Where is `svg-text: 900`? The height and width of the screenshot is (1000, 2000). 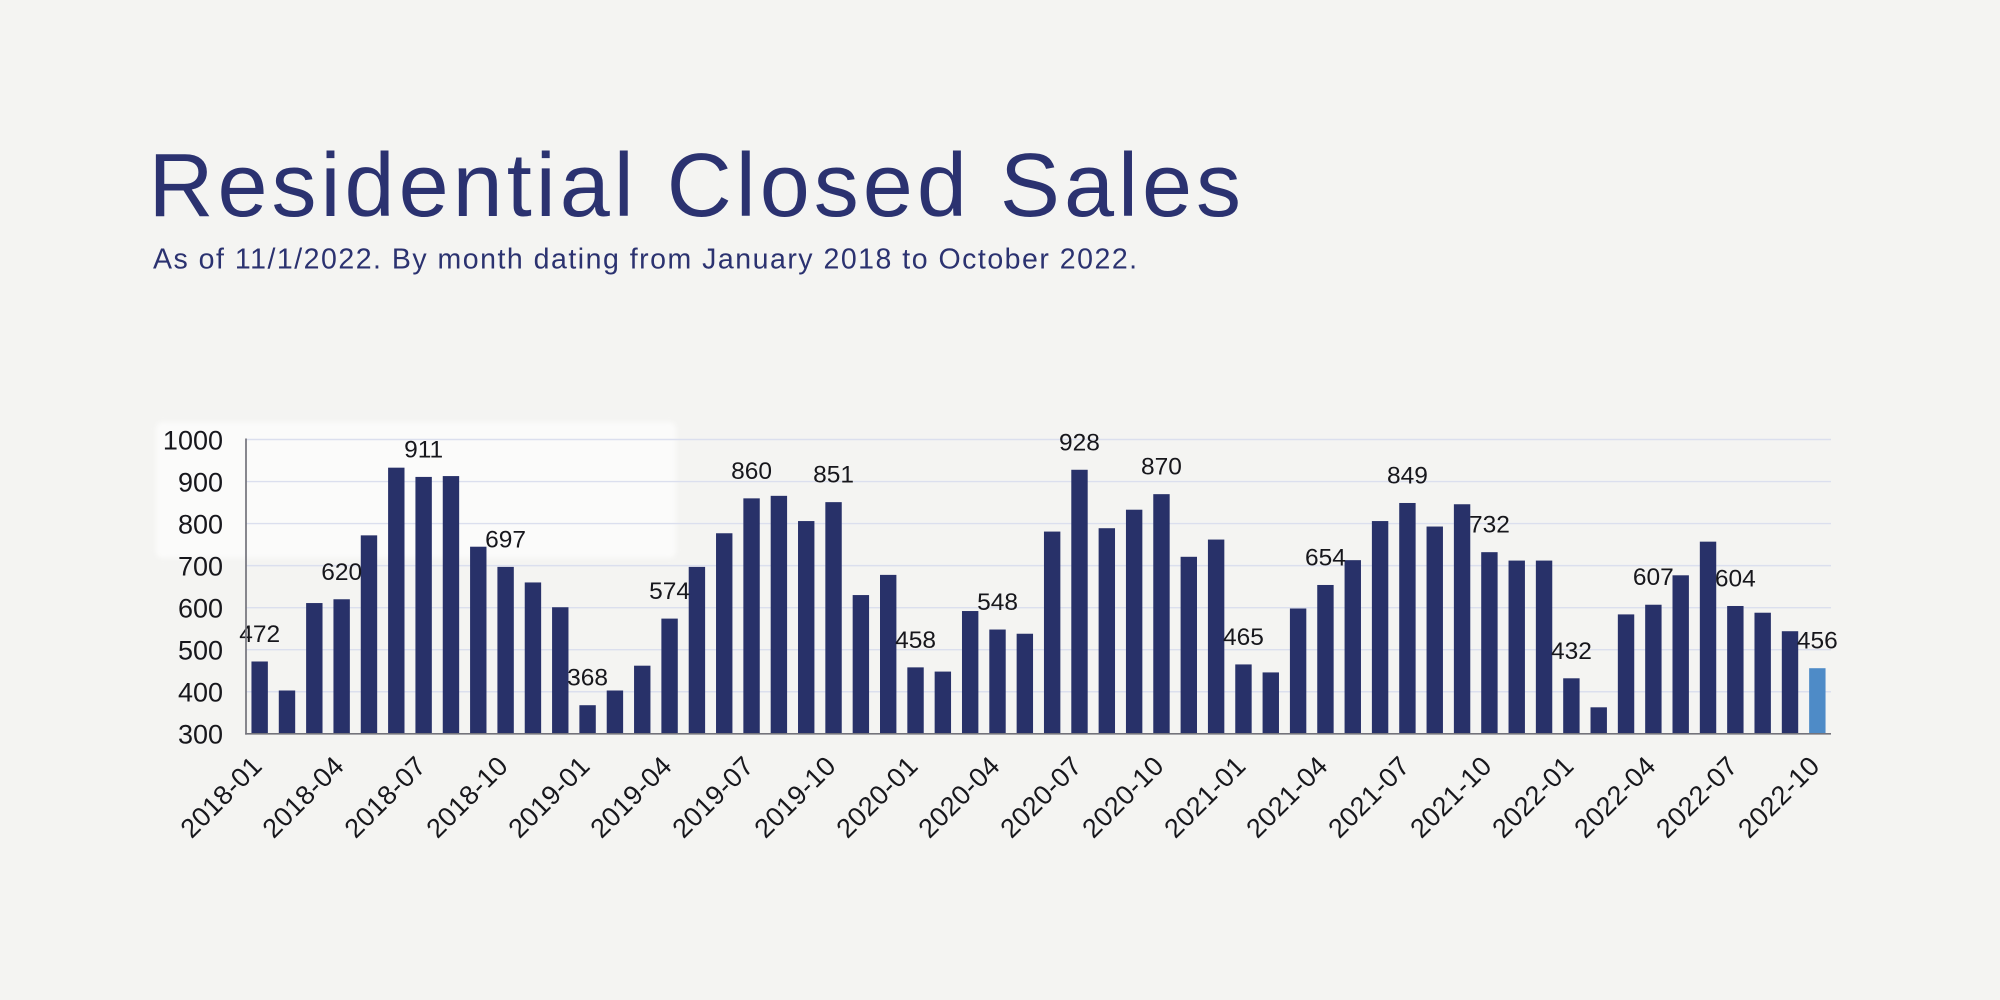
svg-text: 900 is located at coordinates (200, 482).